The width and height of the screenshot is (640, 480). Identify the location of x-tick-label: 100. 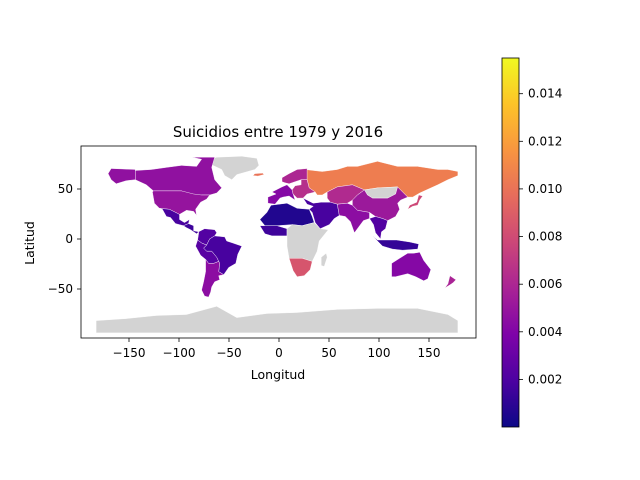
(379, 353).